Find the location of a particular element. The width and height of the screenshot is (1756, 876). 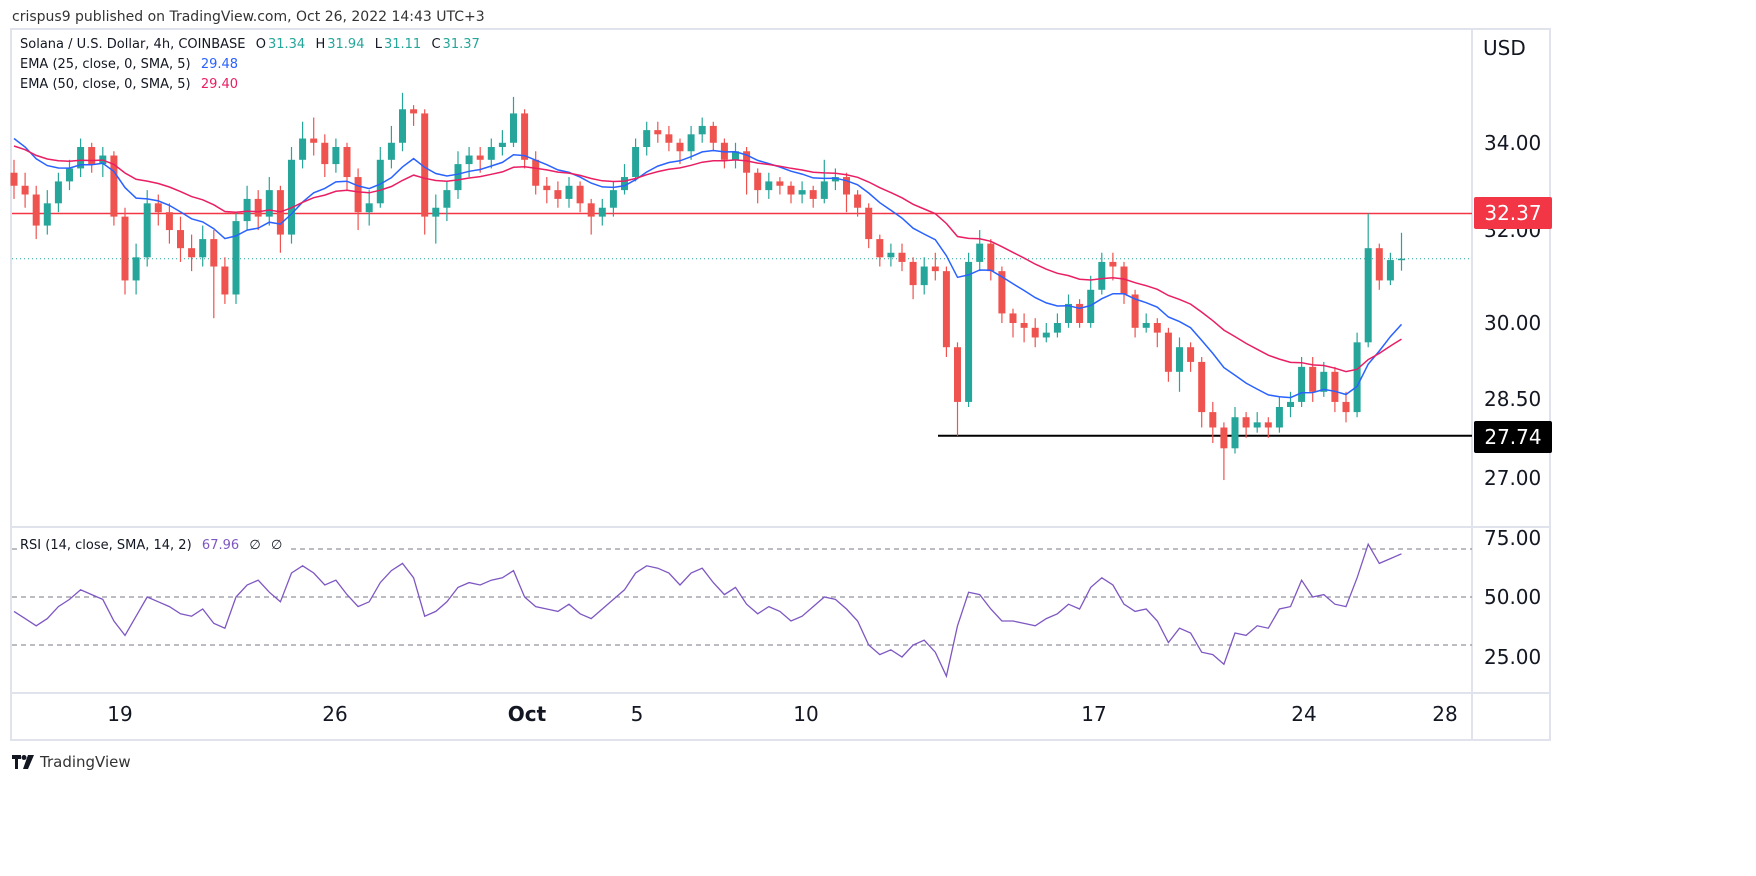

tradingview-brand: TradingView is located at coordinates (71, 762).